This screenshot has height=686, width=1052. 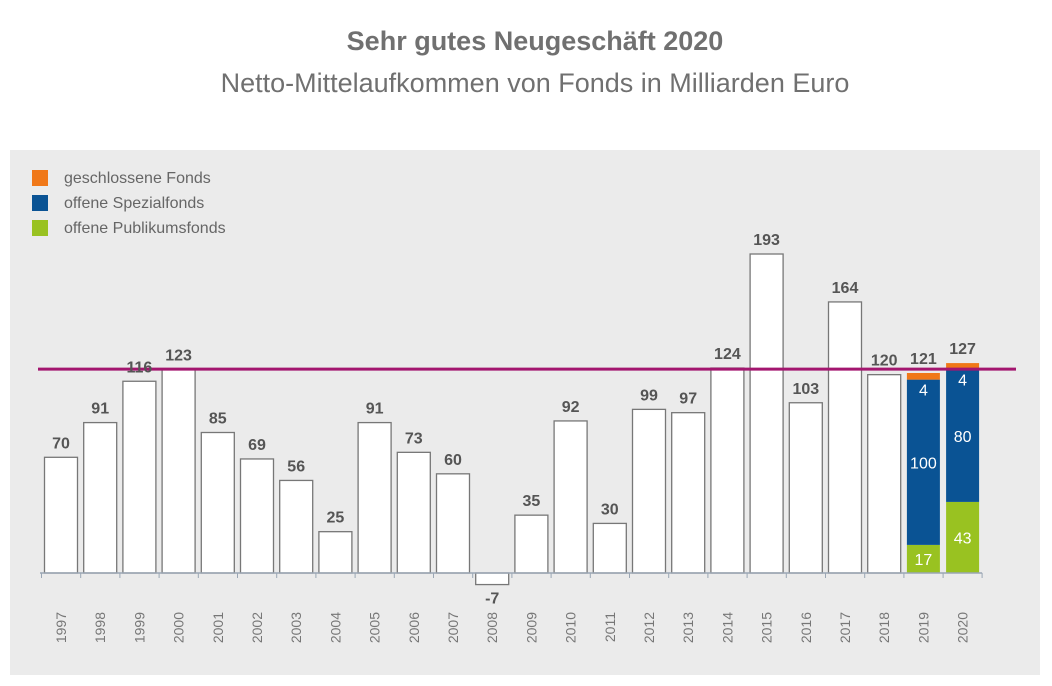 I want to click on total-label-2001: 85, so click(x=218, y=419).